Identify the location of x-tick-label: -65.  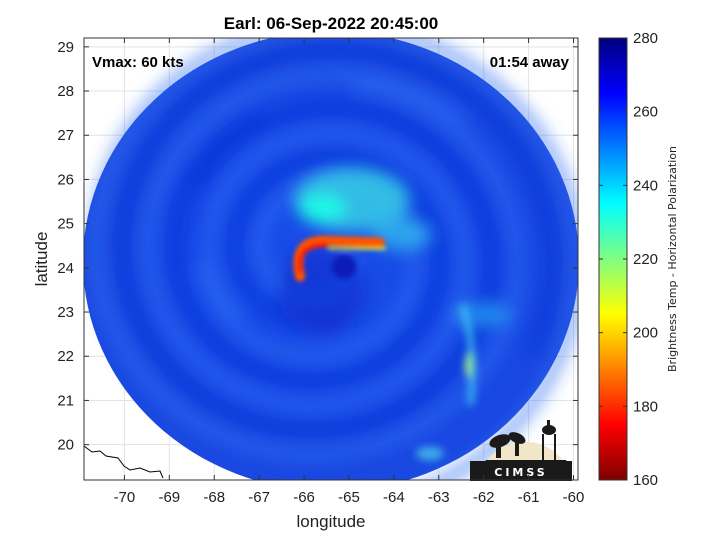
(349, 497).